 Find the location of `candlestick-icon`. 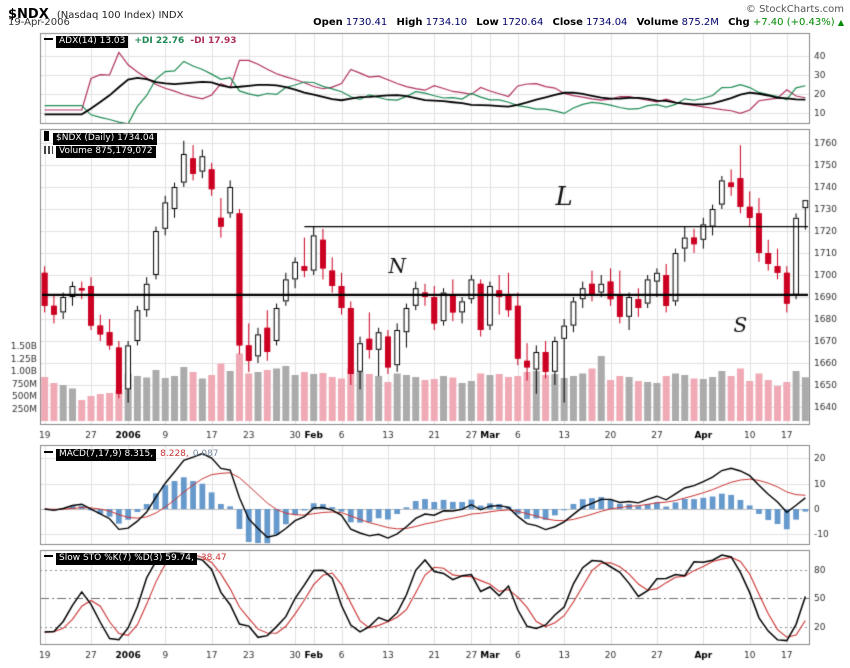

candlestick-icon is located at coordinates (46, 136).